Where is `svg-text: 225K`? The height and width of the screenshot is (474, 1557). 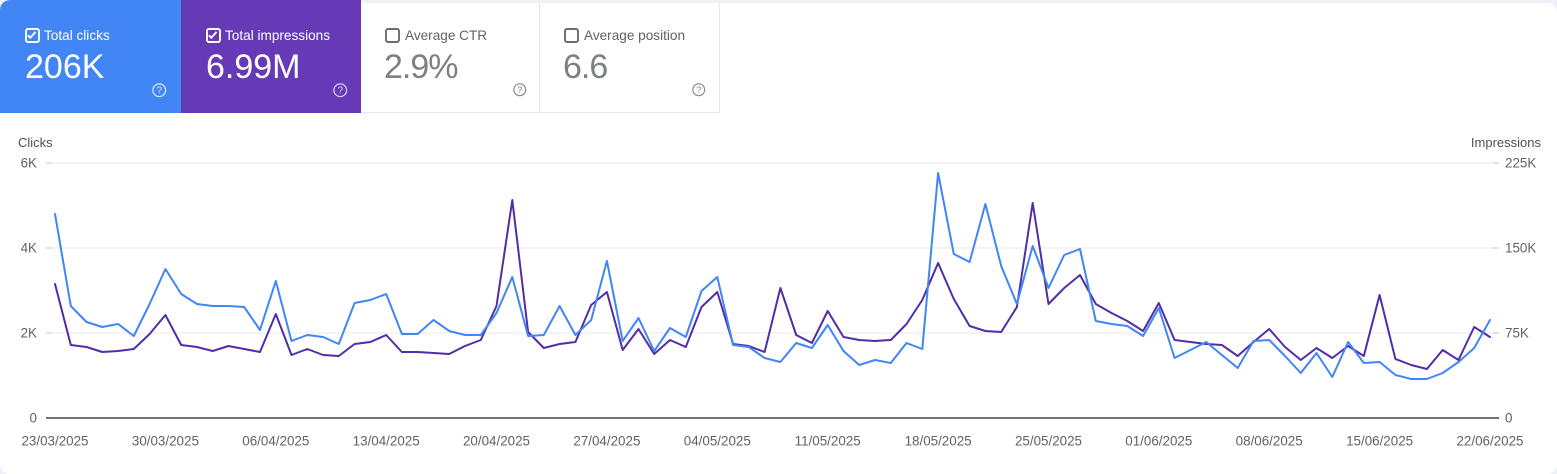 svg-text: 225K is located at coordinates (1520, 163).